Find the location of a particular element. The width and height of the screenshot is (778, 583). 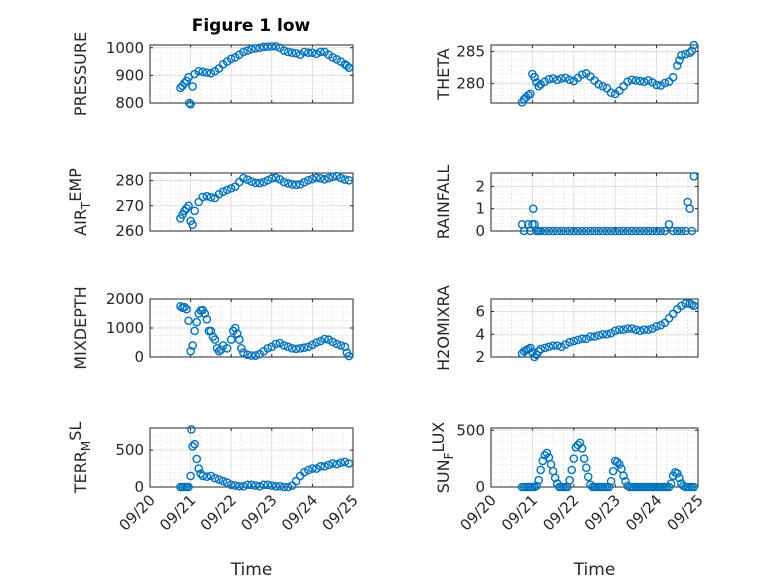

y-tick-label: 2000 is located at coordinates (125, 299).